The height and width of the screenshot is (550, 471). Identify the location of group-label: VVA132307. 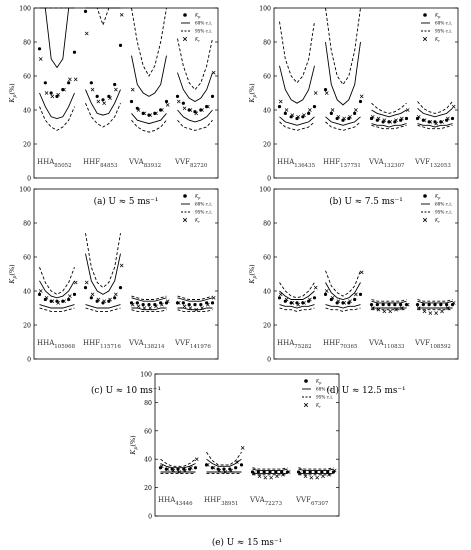
(386, 163).